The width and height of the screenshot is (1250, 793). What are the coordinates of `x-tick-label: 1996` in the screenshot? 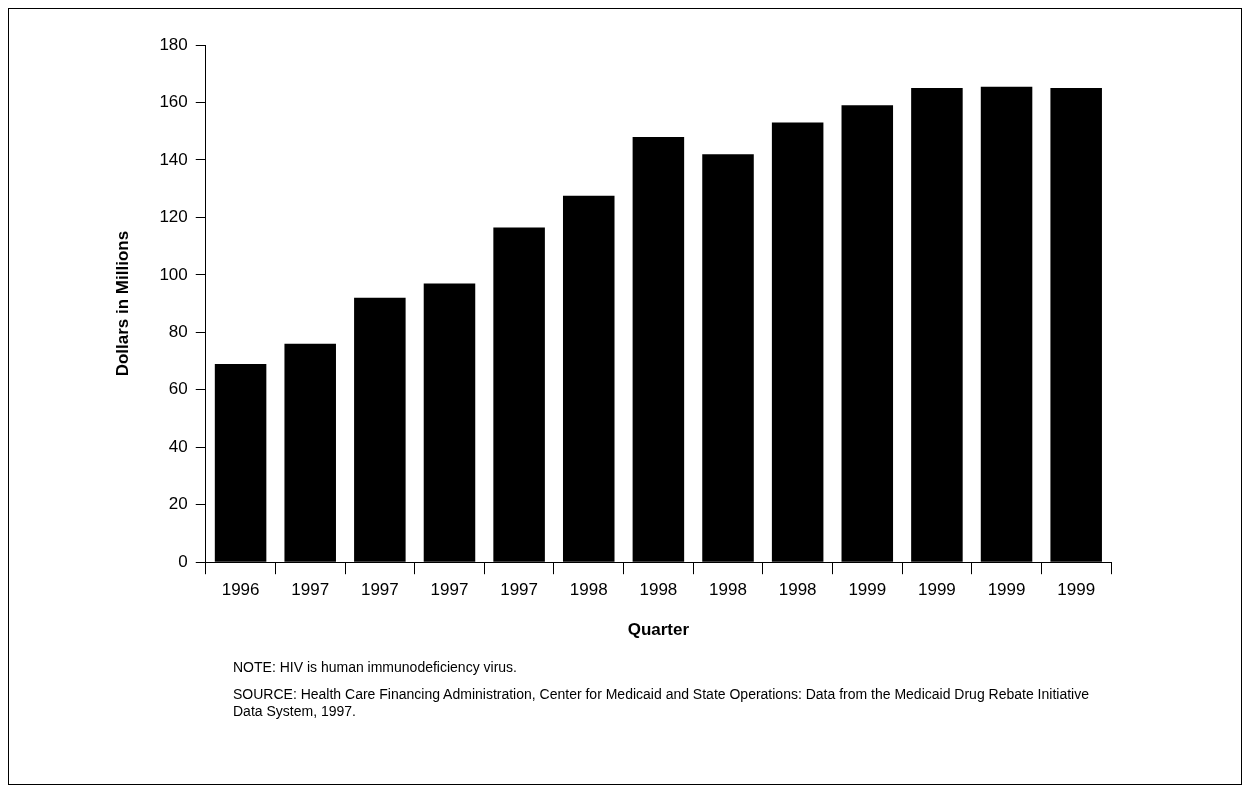 It's located at (240, 590).